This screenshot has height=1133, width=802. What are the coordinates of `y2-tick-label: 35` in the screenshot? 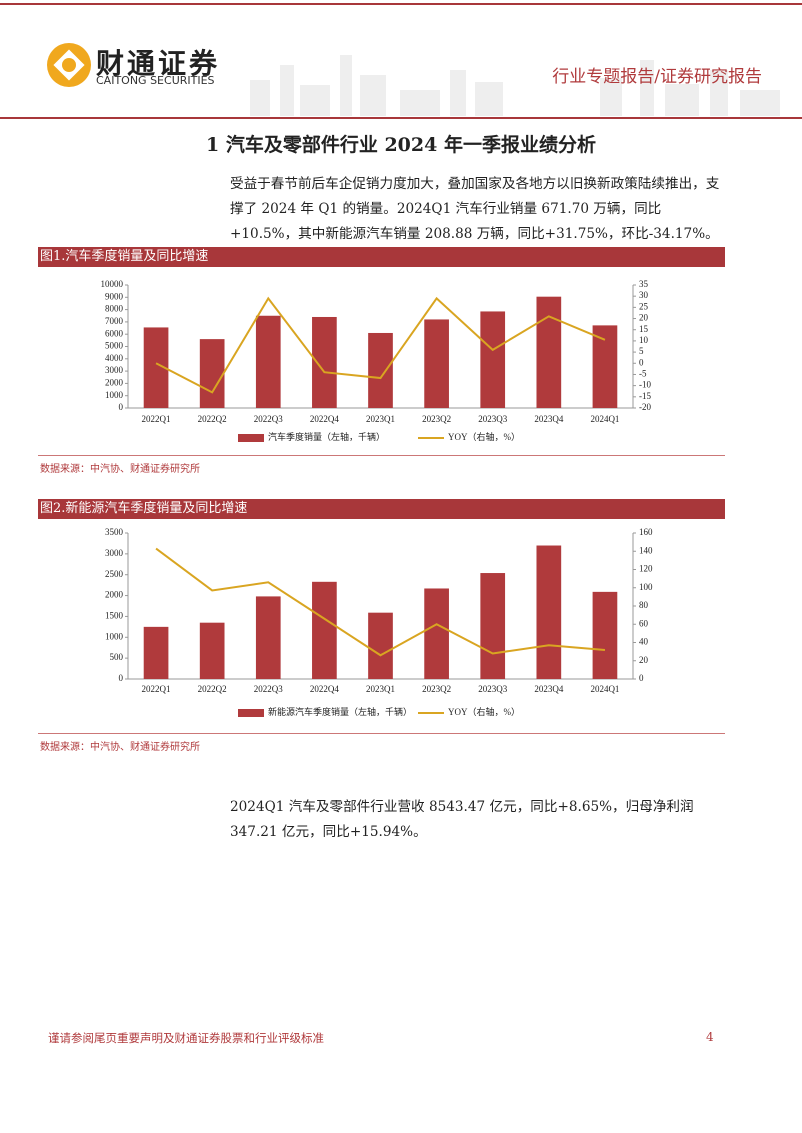 It's located at (644, 284).